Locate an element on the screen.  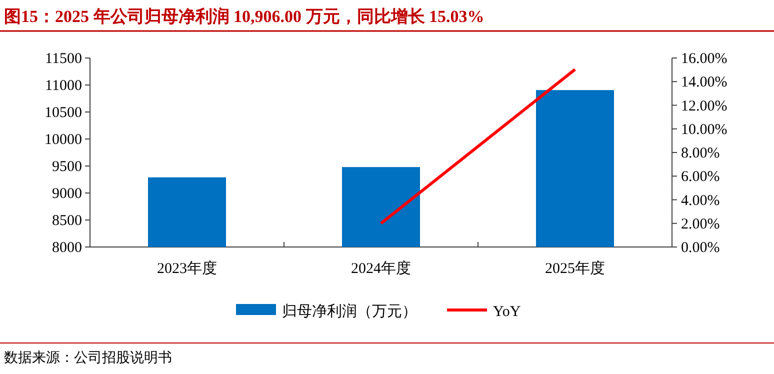
y2-tick-label: 12.00% is located at coordinates (704, 106).